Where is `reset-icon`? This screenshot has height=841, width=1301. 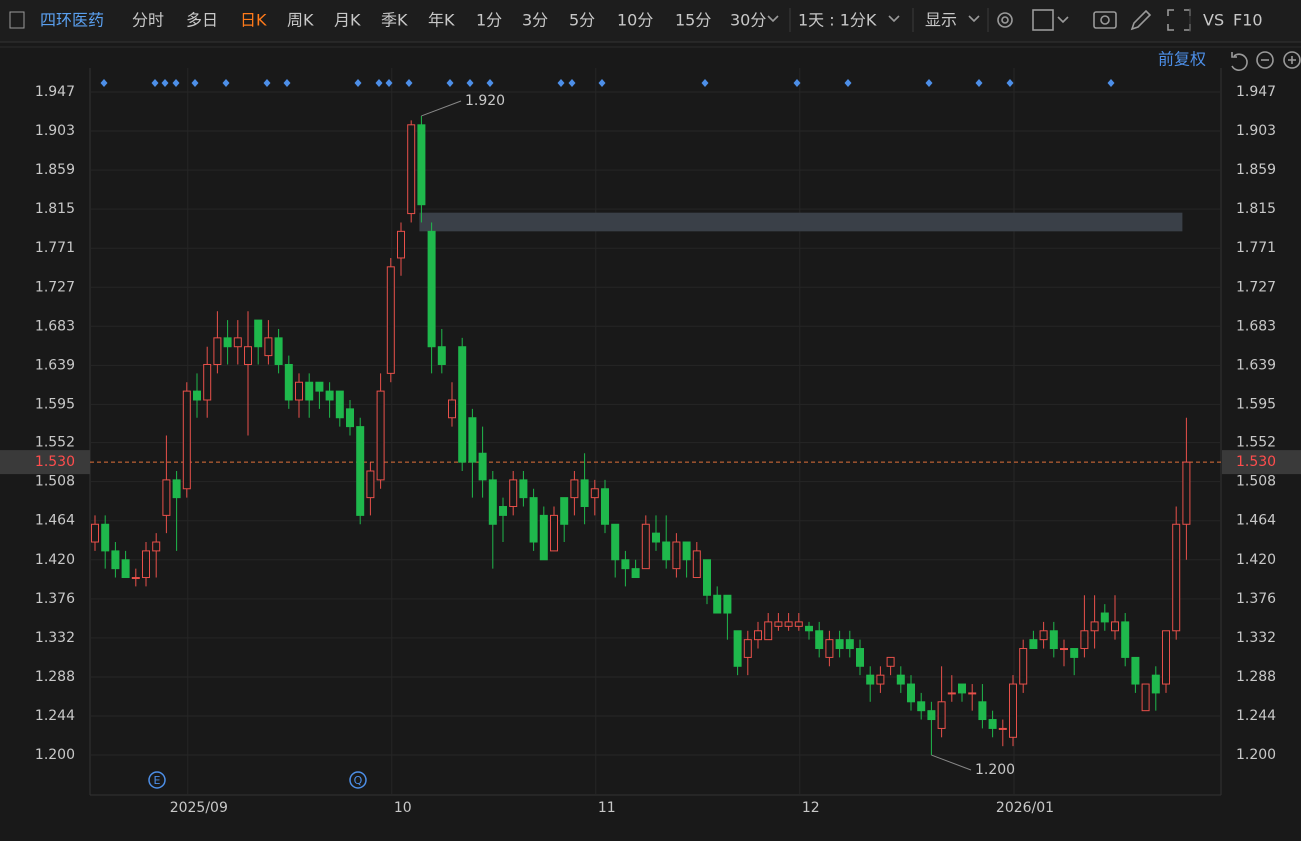
reset-icon is located at coordinates (1239, 61).